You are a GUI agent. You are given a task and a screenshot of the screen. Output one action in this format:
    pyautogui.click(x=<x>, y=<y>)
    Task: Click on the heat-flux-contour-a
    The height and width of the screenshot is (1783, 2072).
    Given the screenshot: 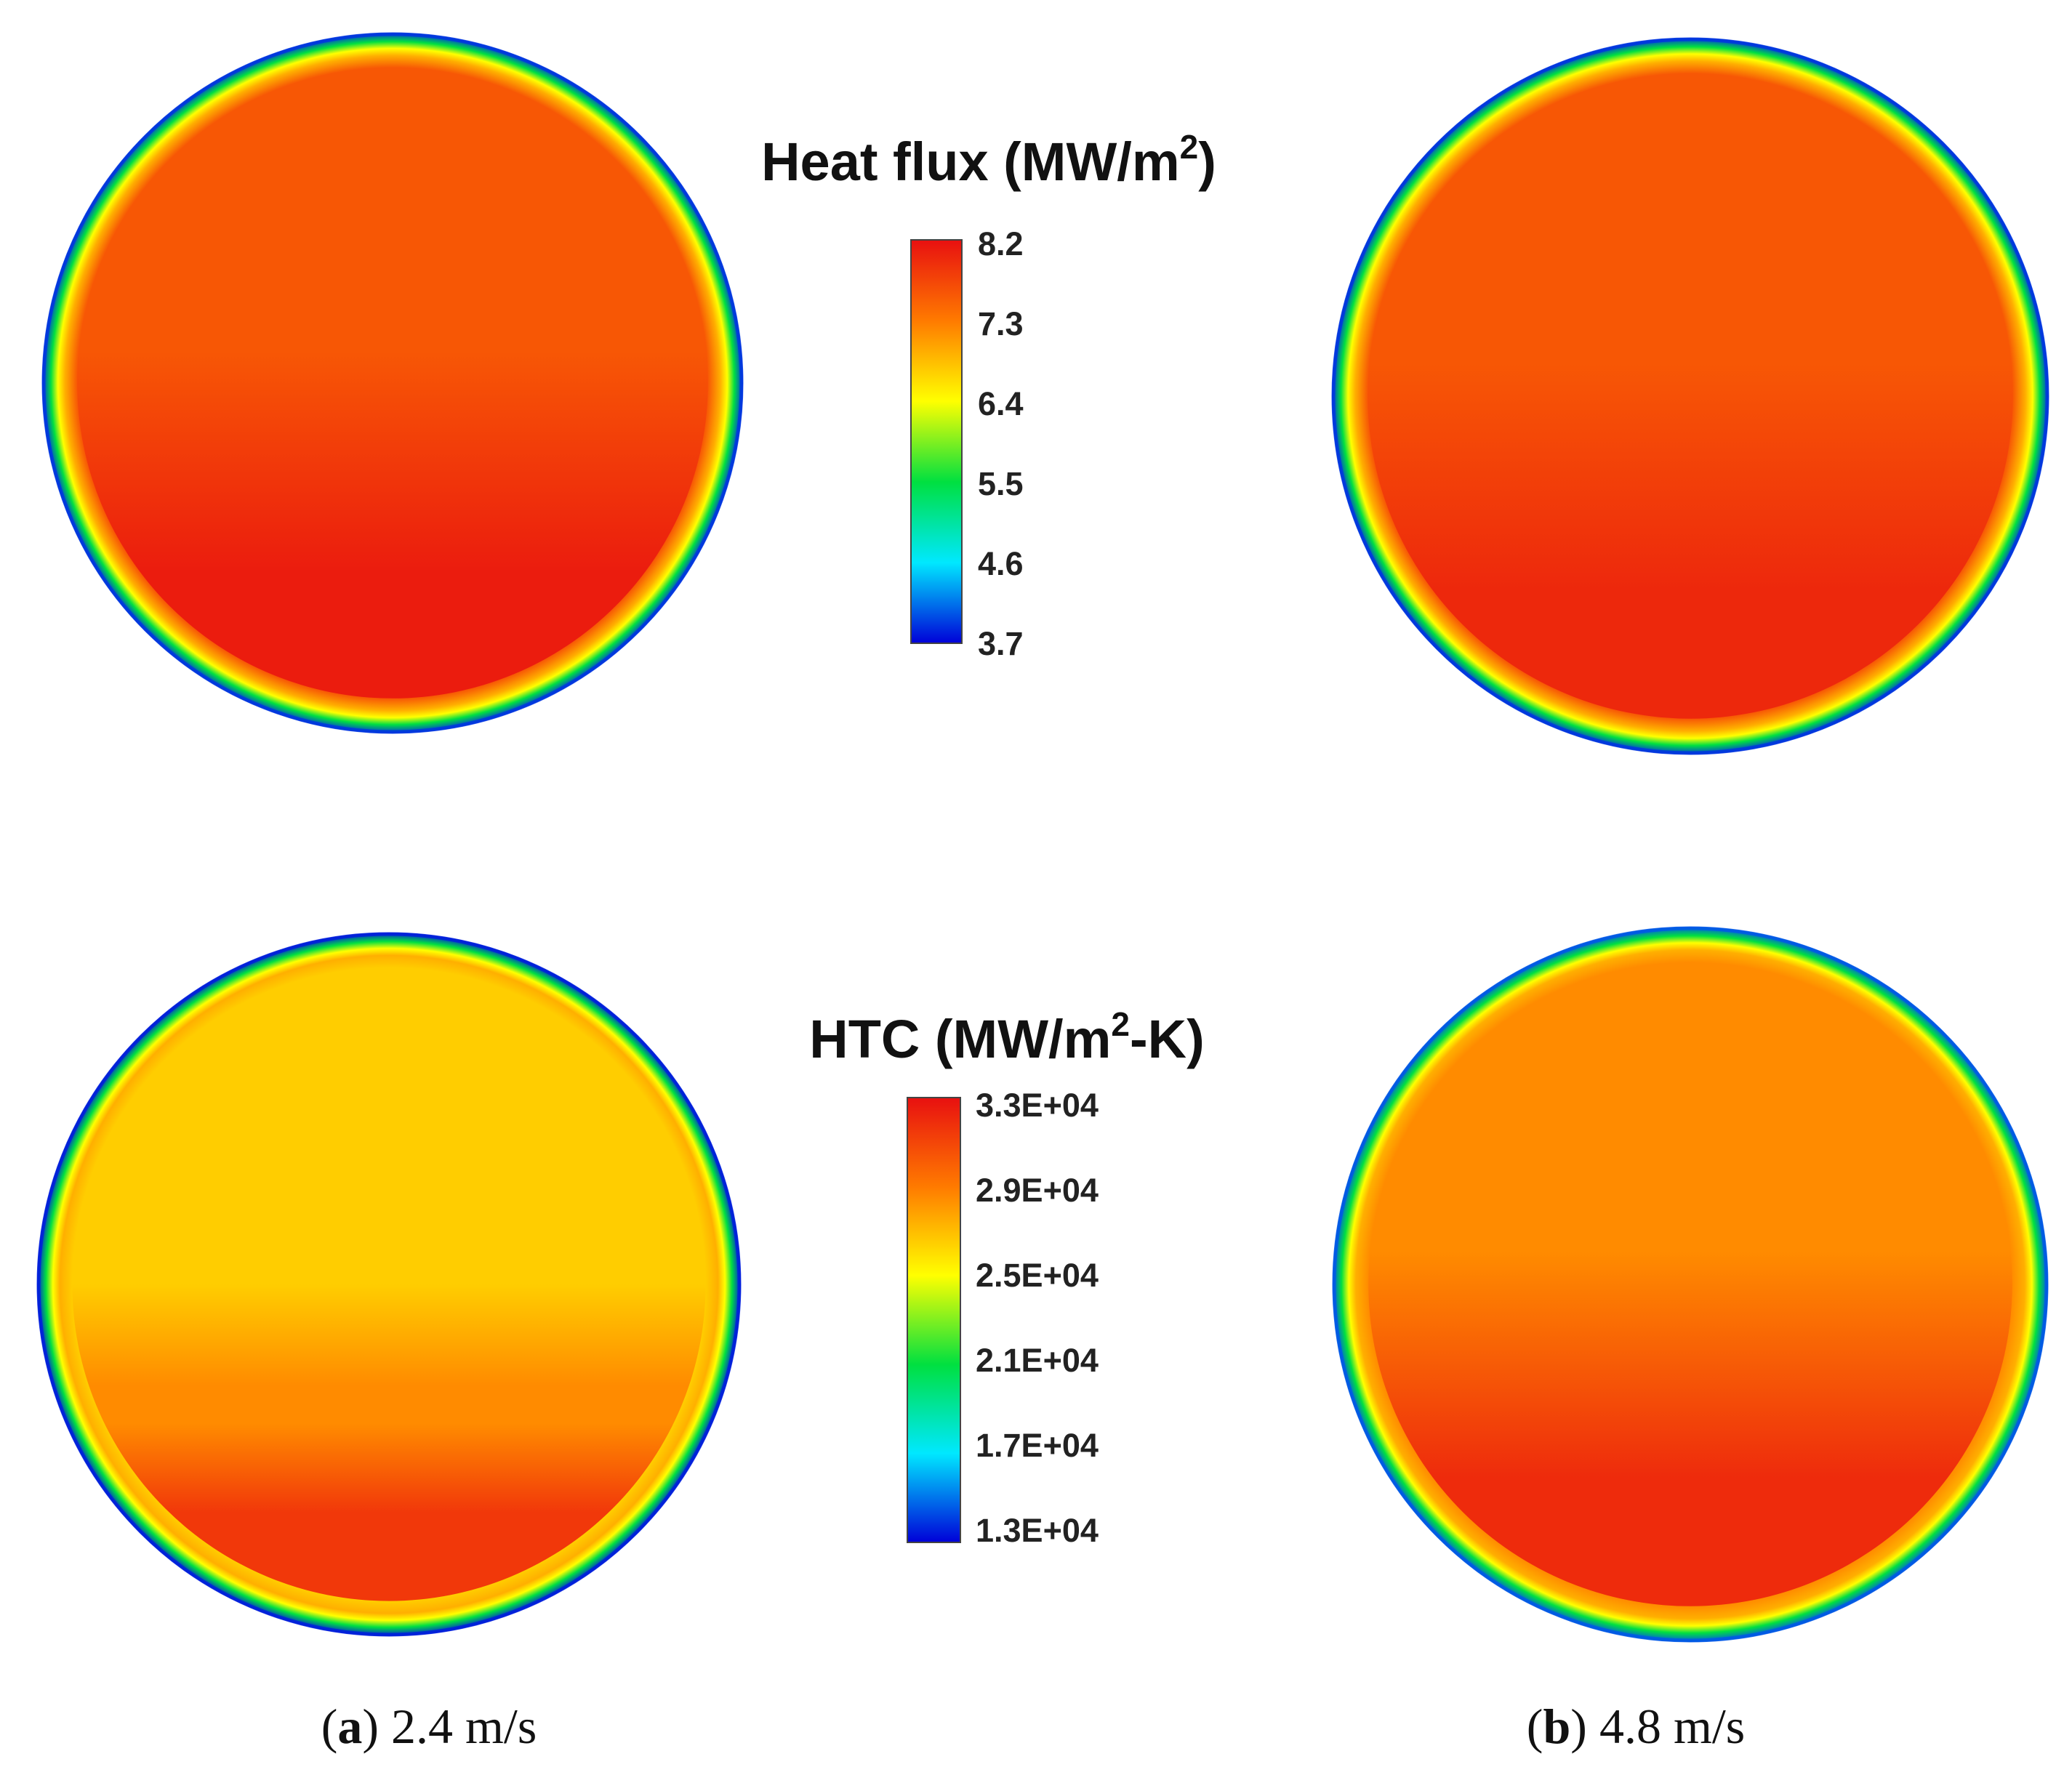 What is the action you would take?
    pyautogui.click(x=393, y=383)
    